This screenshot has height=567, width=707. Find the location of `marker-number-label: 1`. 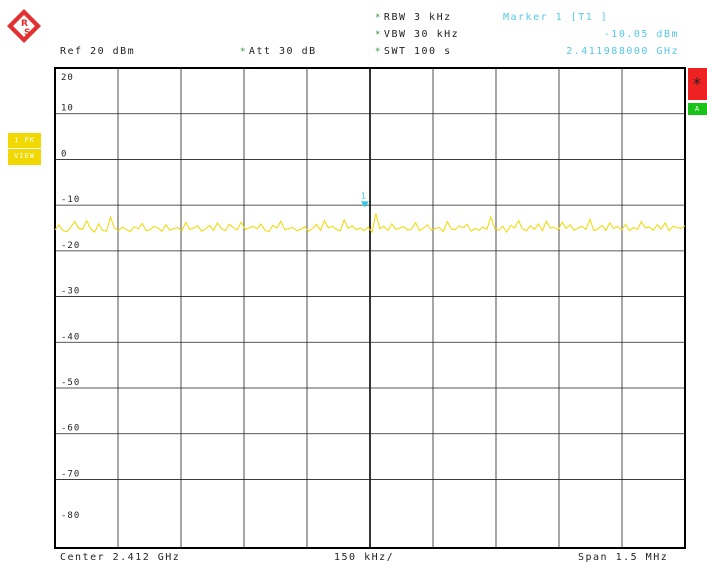

marker-number-label: 1 is located at coordinates (363, 195).